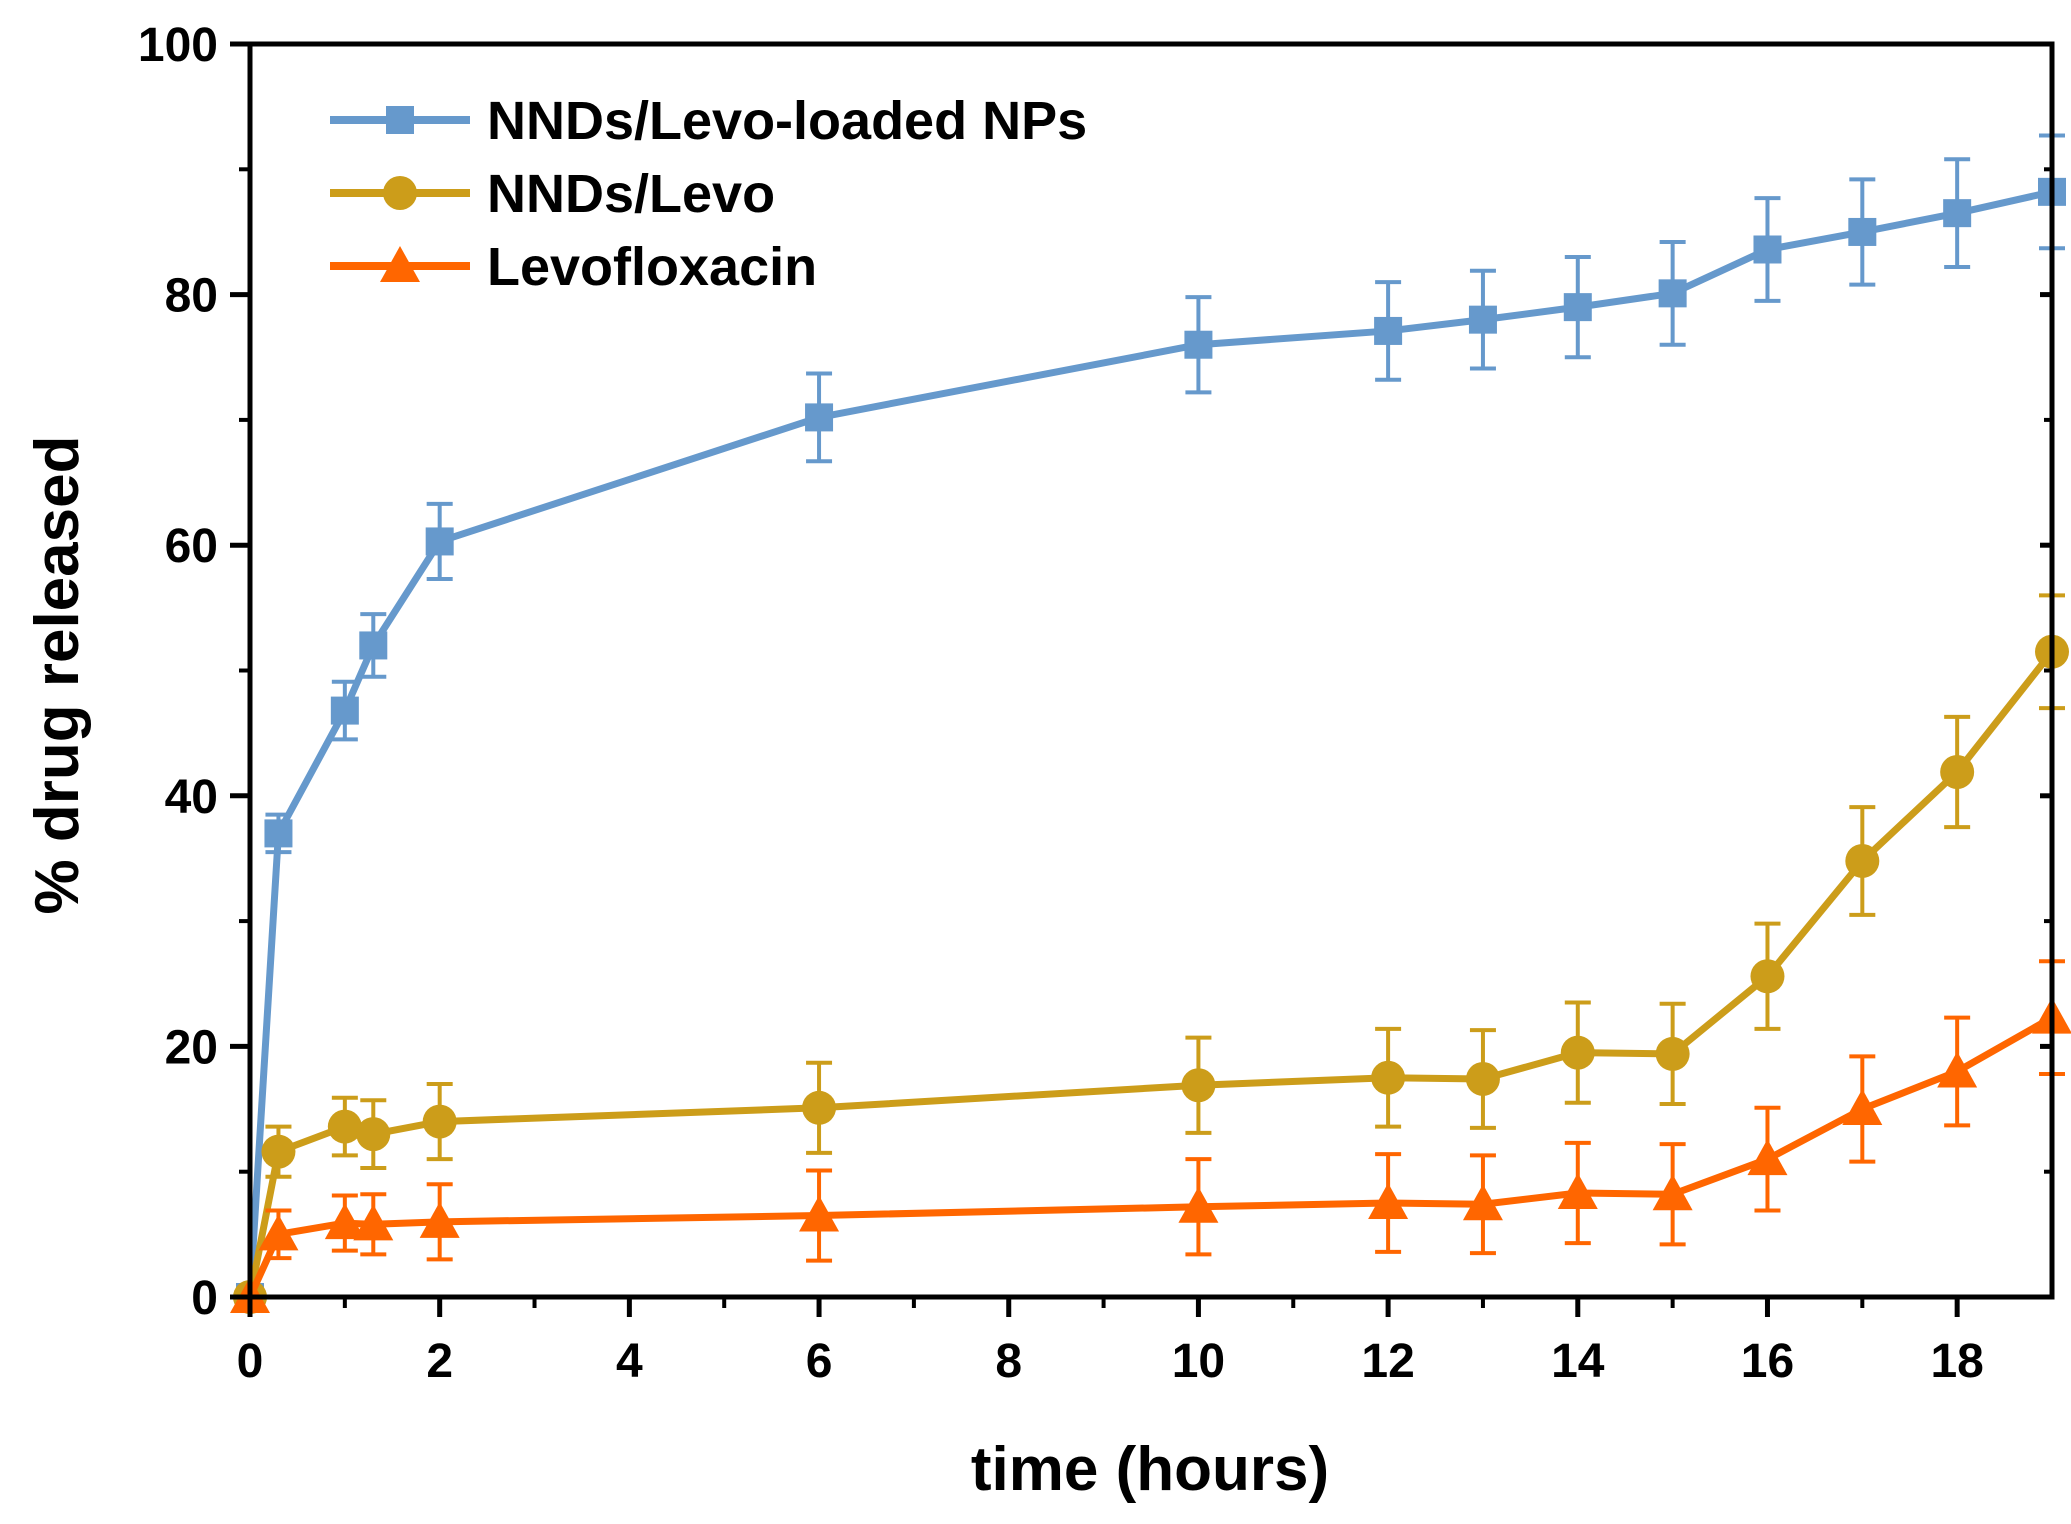 This screenshot has height=1524, width=2071. I want to click on legend-entry: NNDs/Levo-loaded NPs, so click(708, 121).